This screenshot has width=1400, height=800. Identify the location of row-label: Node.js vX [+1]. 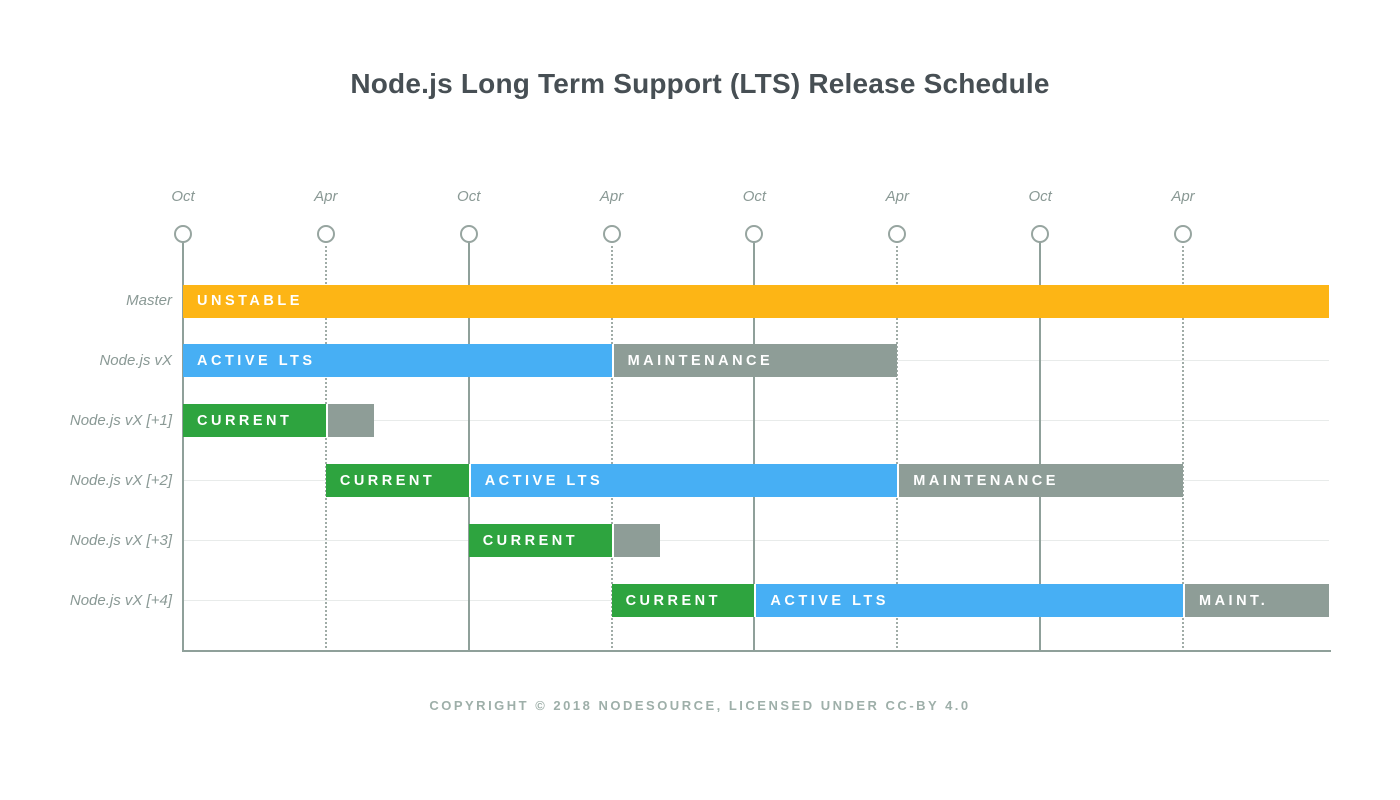
(120, 420).